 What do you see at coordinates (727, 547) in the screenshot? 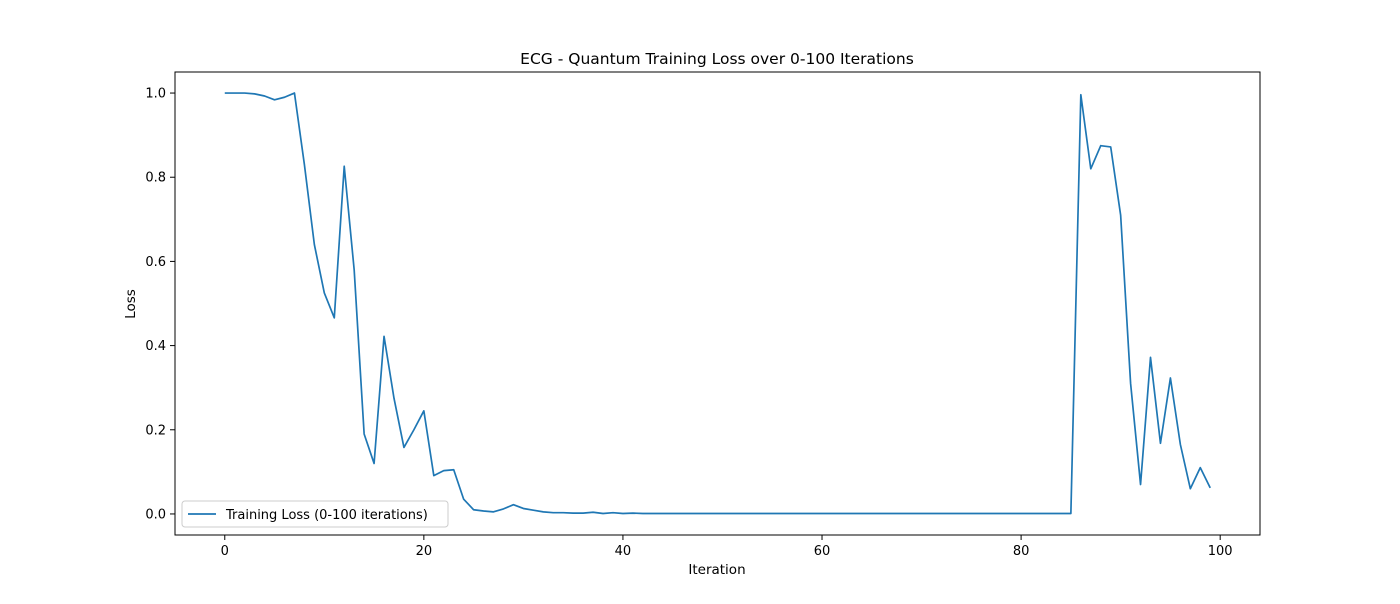
I see `x-axis: 0 20 40 60 80 100` at bounding box center [727, 547].